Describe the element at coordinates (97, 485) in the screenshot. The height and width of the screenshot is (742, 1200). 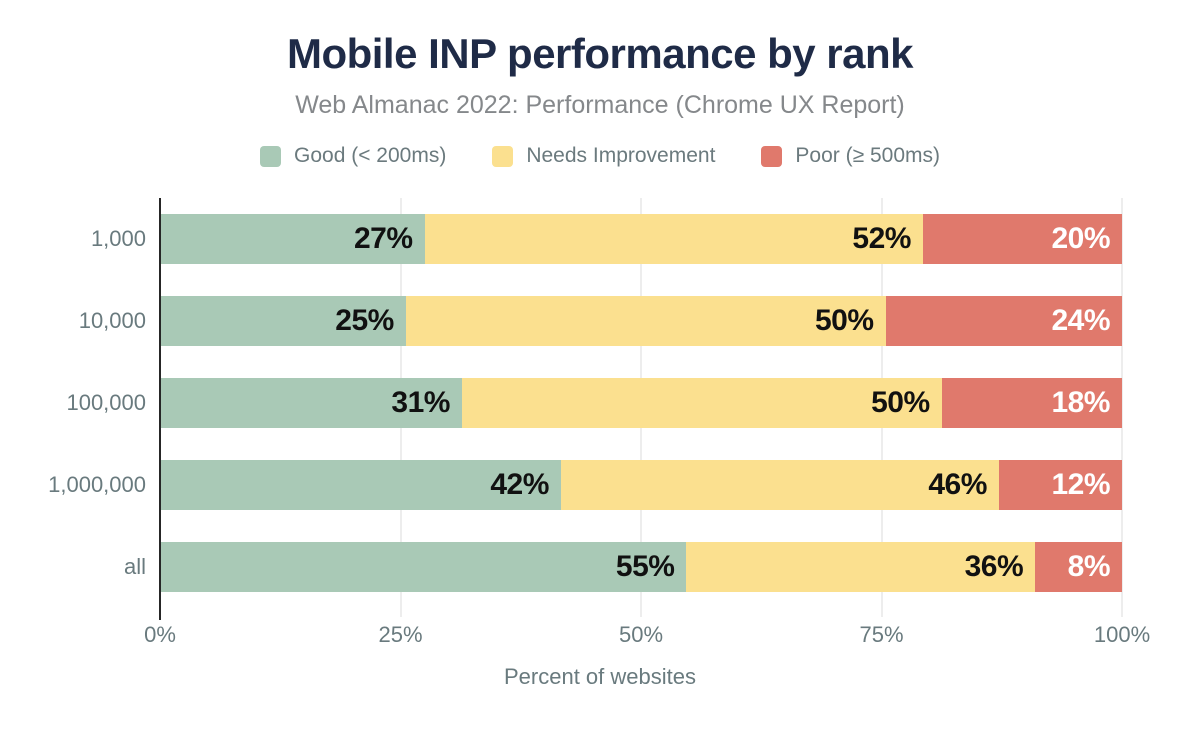
I see `category-label: 1,000,000` at that location.